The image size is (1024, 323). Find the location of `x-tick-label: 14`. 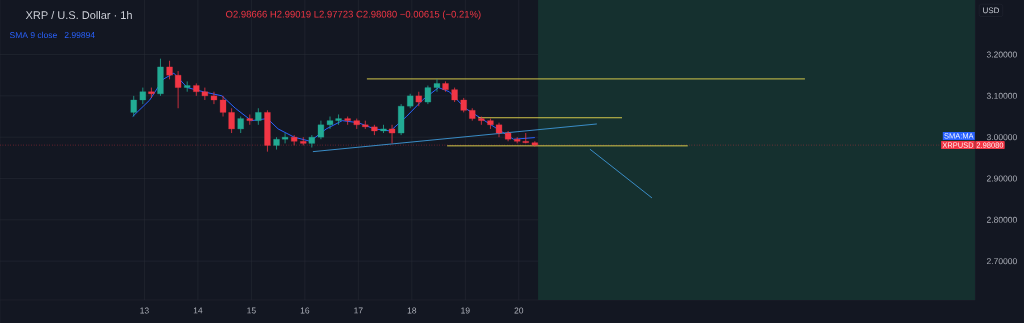

x-tick-label: 14 is located at coordinates (198, 310).